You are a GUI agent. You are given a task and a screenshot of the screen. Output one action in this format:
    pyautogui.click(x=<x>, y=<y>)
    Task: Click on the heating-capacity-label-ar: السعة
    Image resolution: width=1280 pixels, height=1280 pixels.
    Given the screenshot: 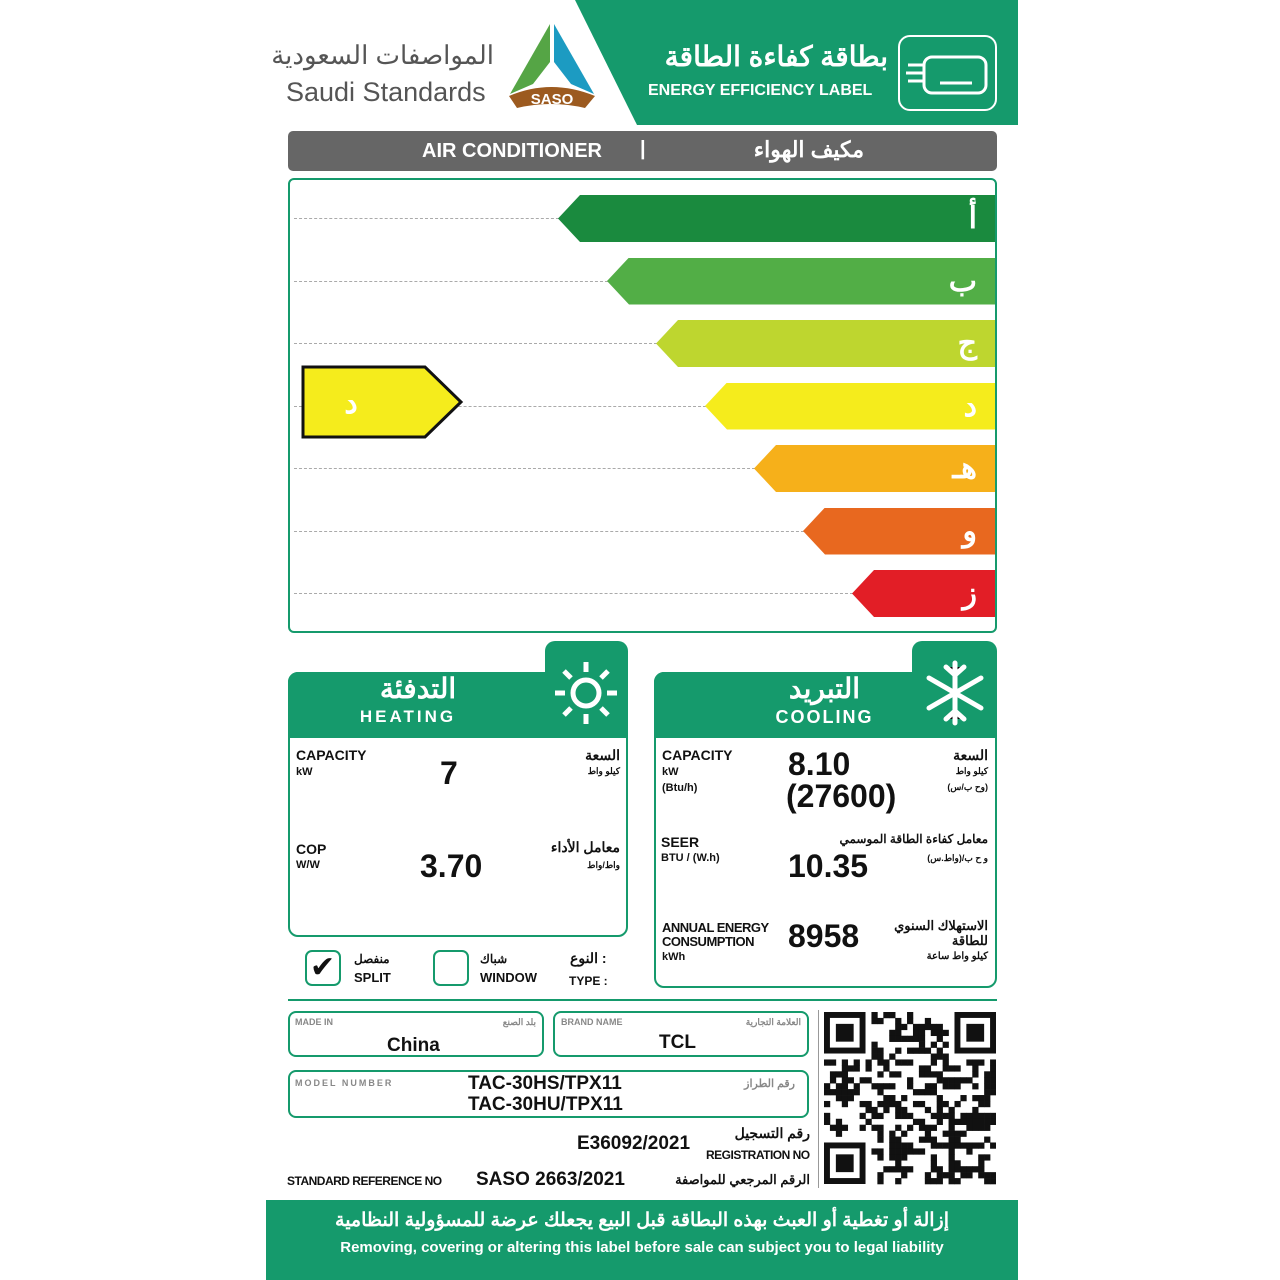 What is the action you would take?
    pyautogui.click(x=602, y=755)
    